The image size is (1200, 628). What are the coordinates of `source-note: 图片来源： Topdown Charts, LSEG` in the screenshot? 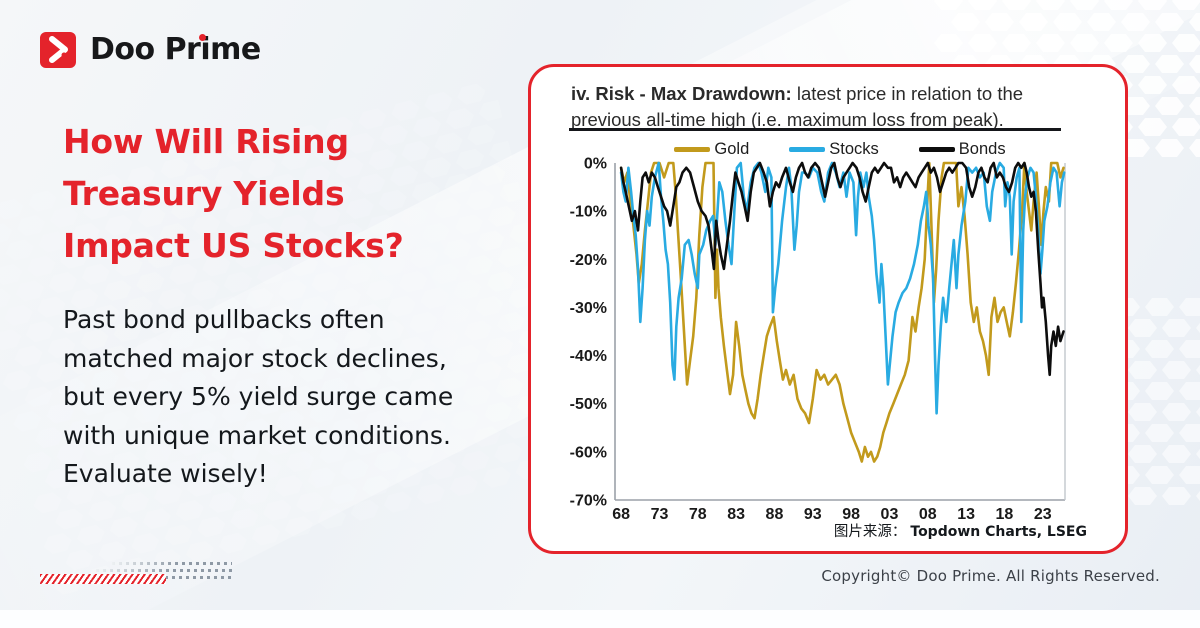 It's located at (960, 530).